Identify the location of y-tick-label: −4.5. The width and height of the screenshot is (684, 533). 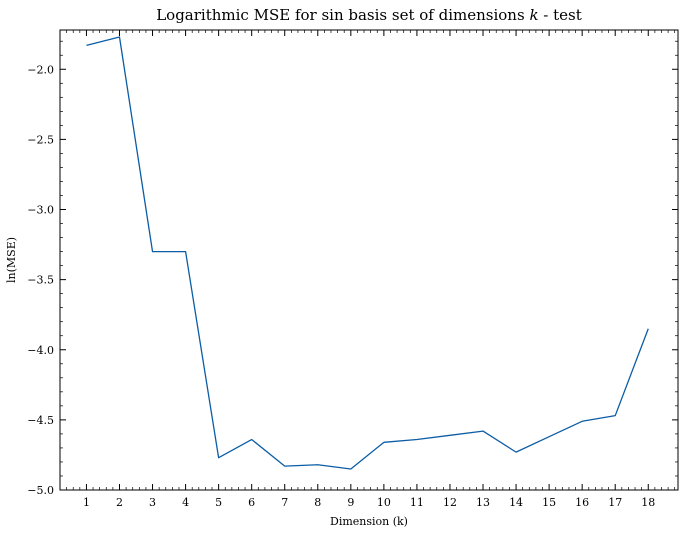
(40, 420).